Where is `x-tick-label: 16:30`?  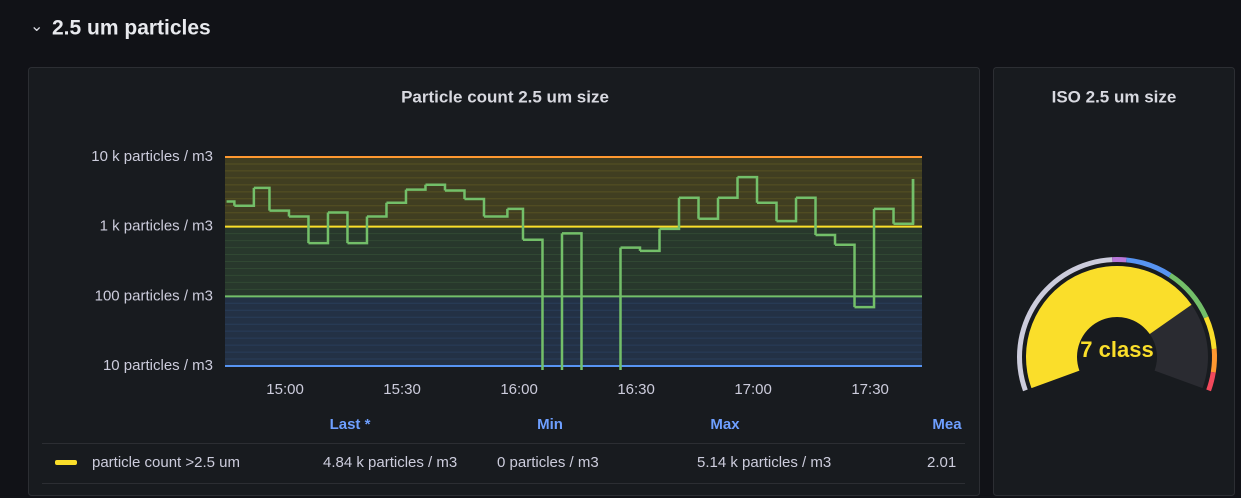 x-tick-label: 16:30 is located at coordinates (636, 389).